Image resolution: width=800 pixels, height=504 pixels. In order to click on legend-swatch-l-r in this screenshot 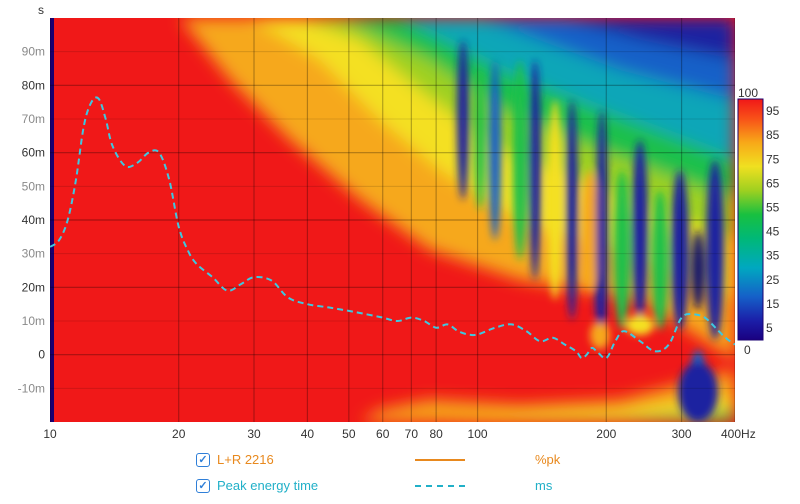, I will do `click(440, 459)`.